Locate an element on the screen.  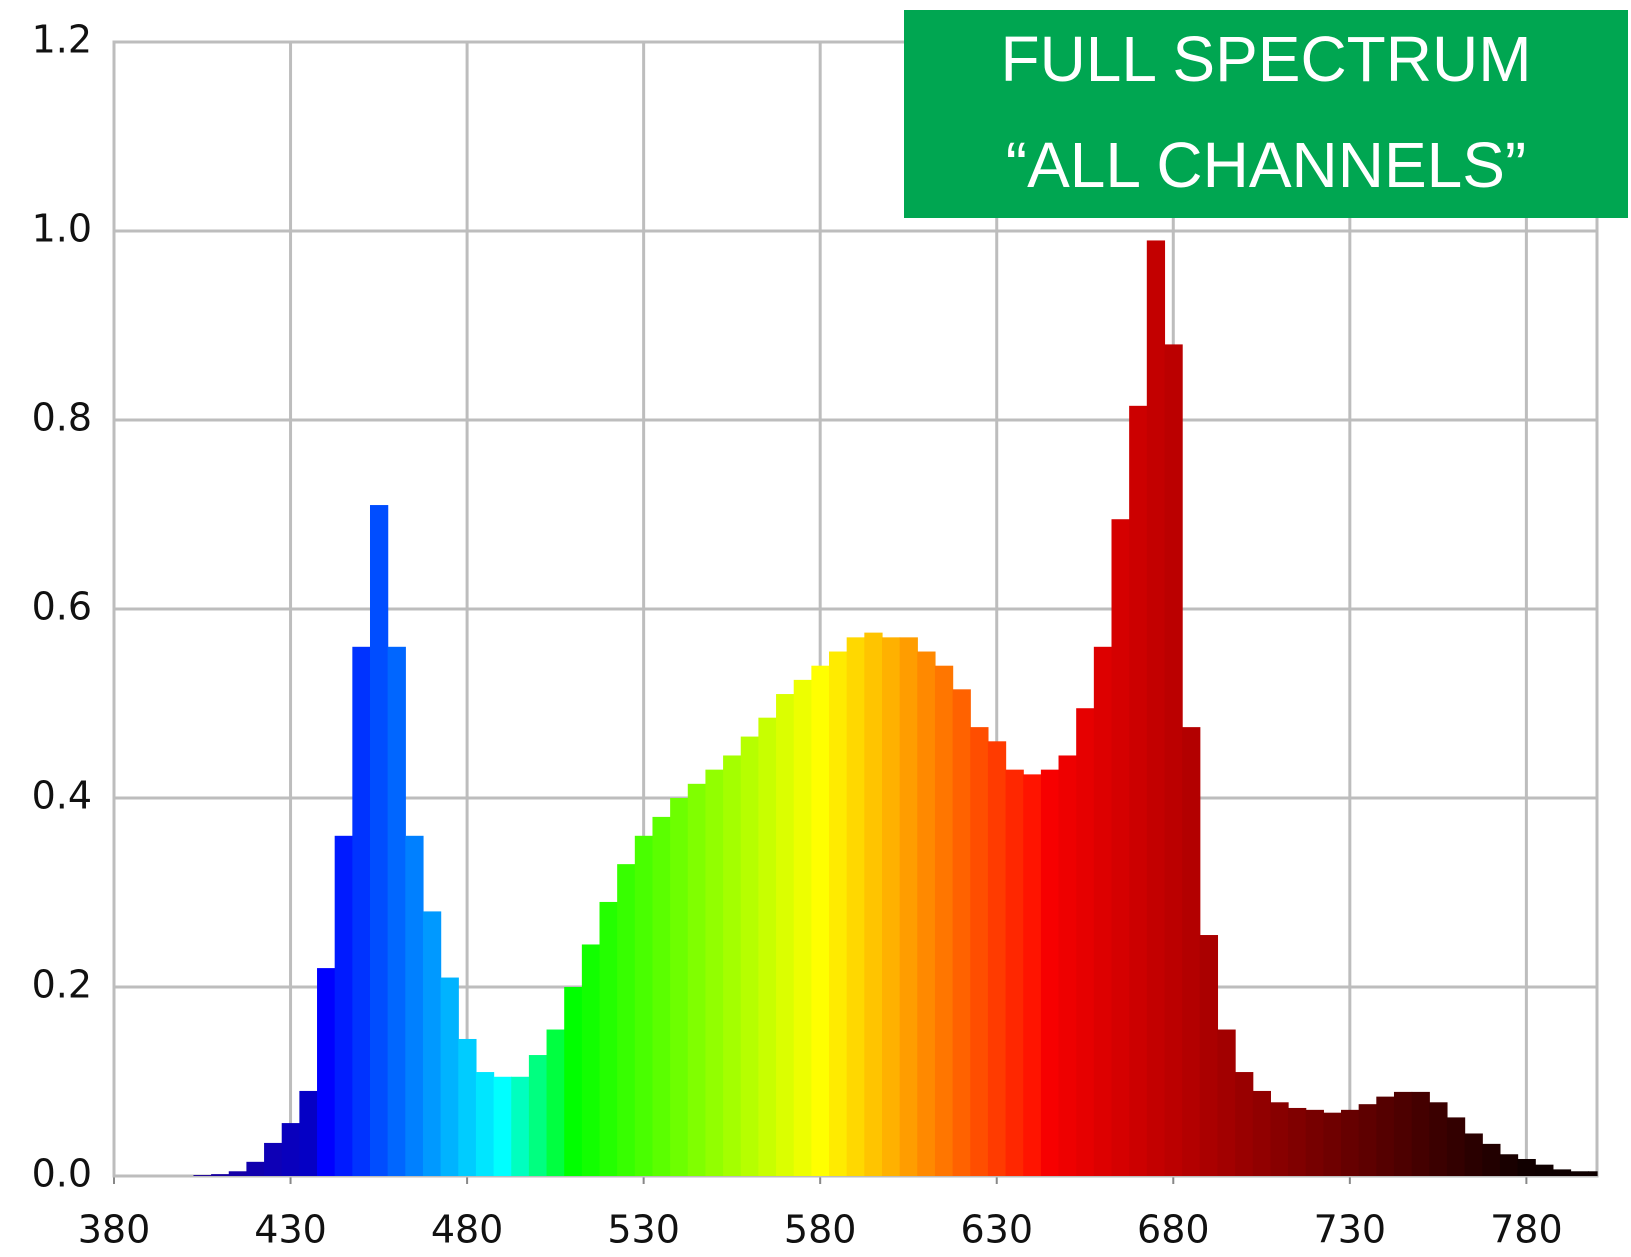
y-tick-label: 0.6 is located at coordinates (62, 607).